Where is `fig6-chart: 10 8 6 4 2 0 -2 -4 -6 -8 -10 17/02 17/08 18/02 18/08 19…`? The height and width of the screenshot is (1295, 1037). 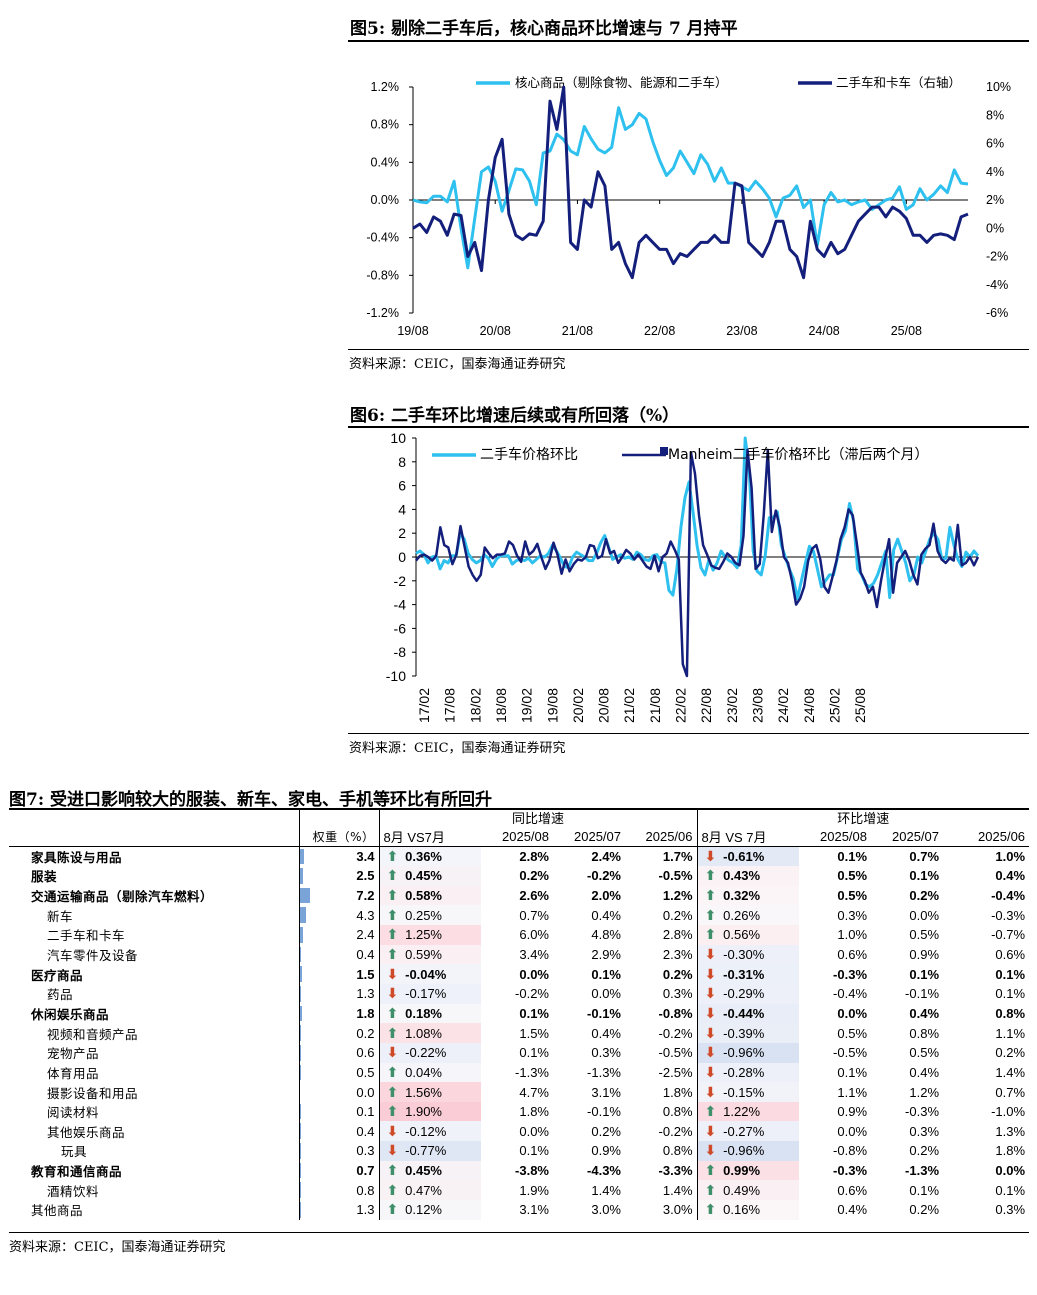
fig6-chart: 10 8 6 4 2 0 -2 -4 -6 -8 -10 17/02 17/08 18/02 18/08 19… is located at coordinates (683, 576).